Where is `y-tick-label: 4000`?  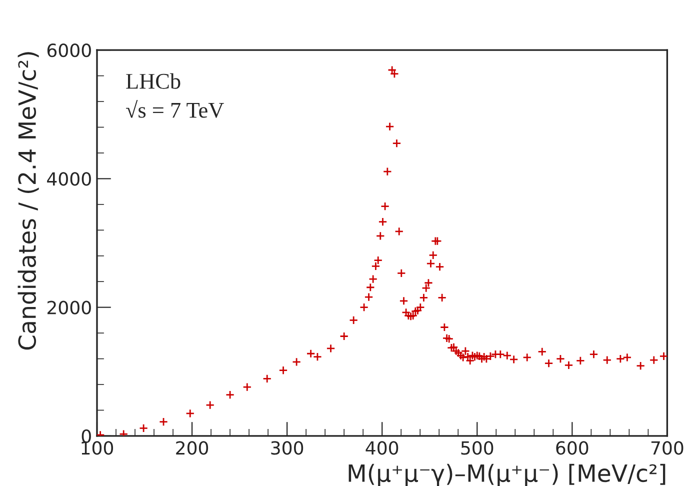
y-tick-label: 4000 is located at coordinates (69, 179).